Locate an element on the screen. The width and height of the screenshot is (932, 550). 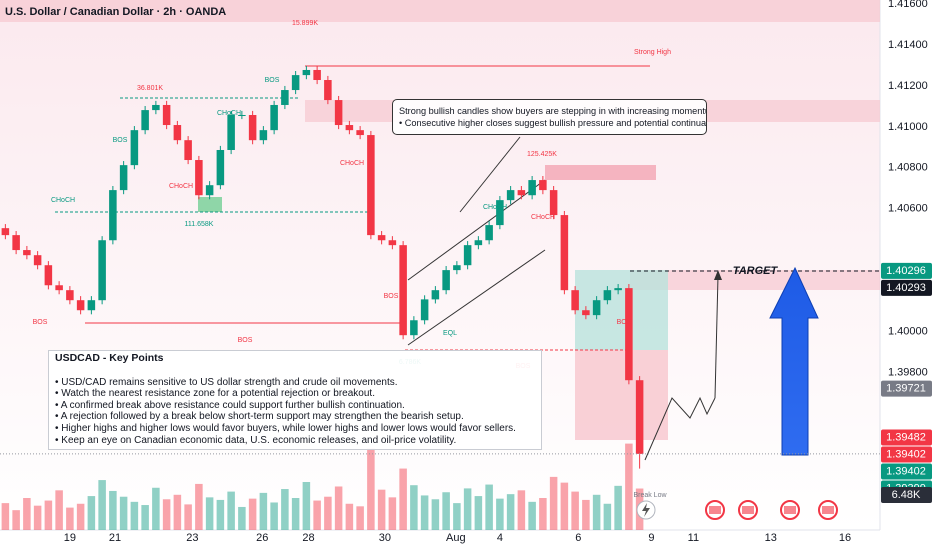
annotation: Break Low is located at coordinates (650, 495).